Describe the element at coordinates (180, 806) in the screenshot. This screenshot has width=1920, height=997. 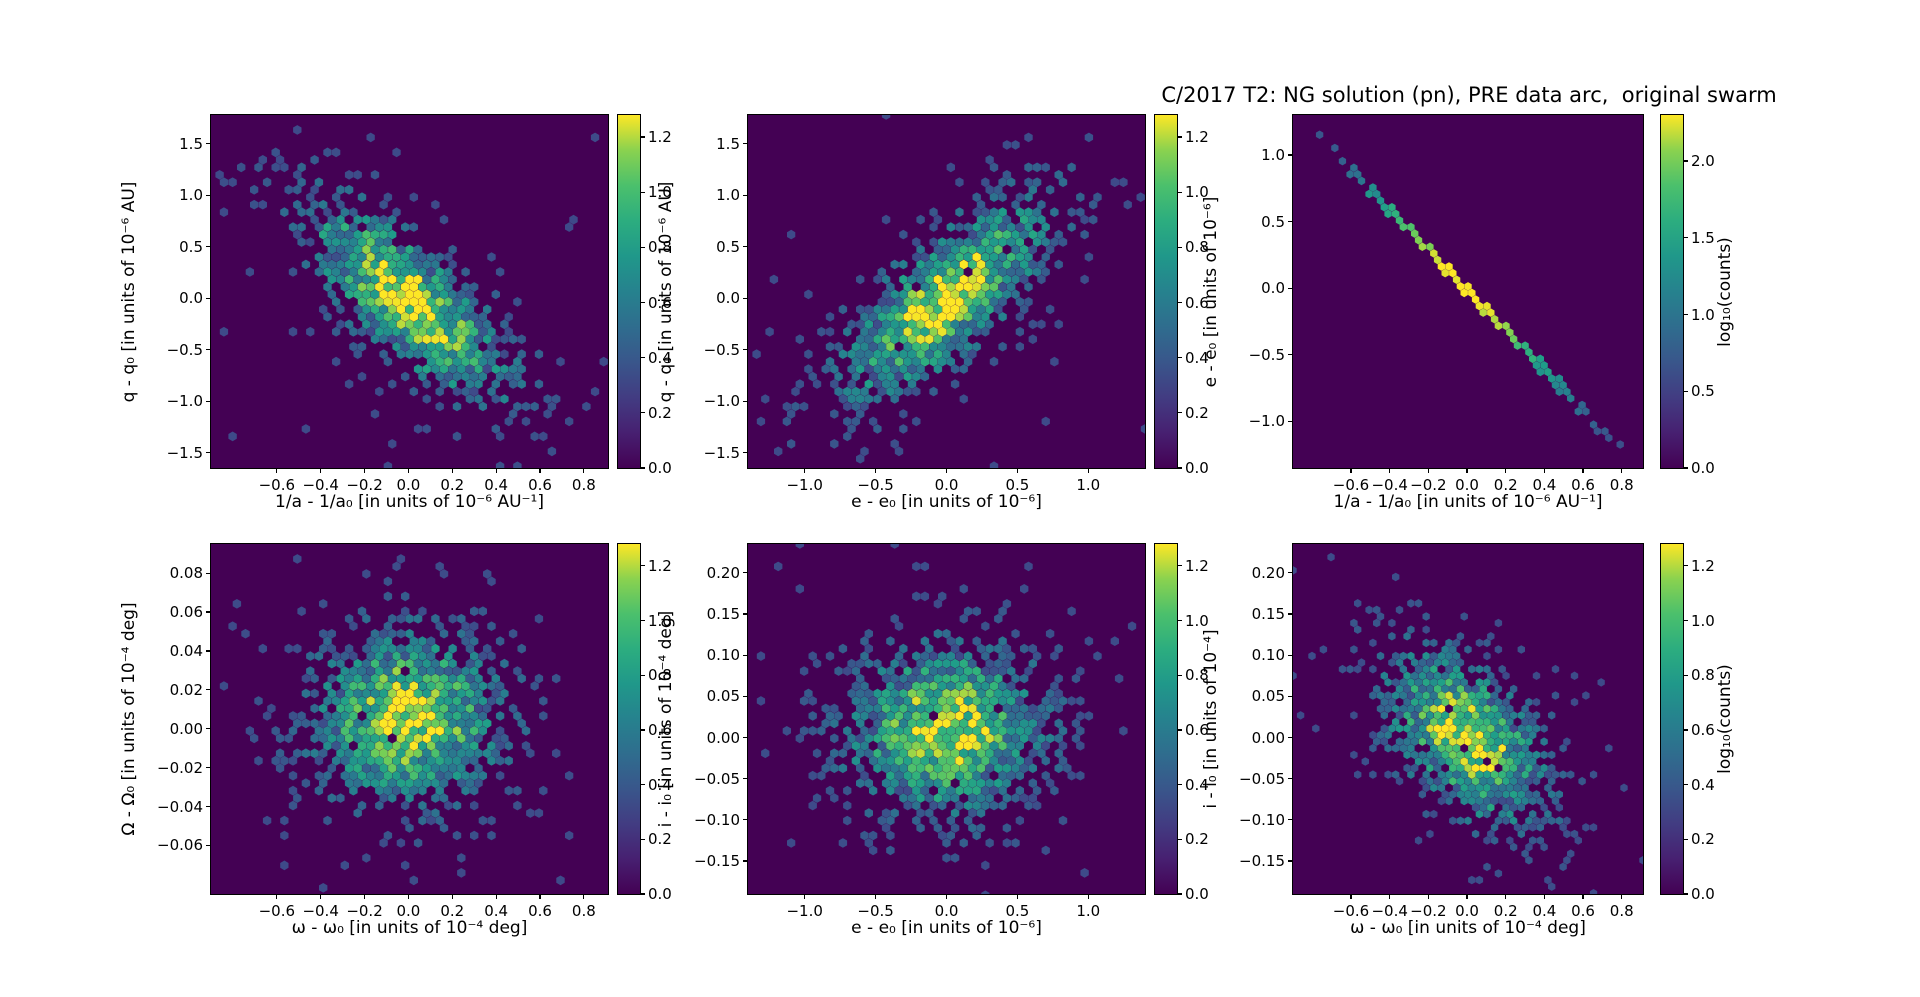
I see `y-tick-label: −0.04` at that location.